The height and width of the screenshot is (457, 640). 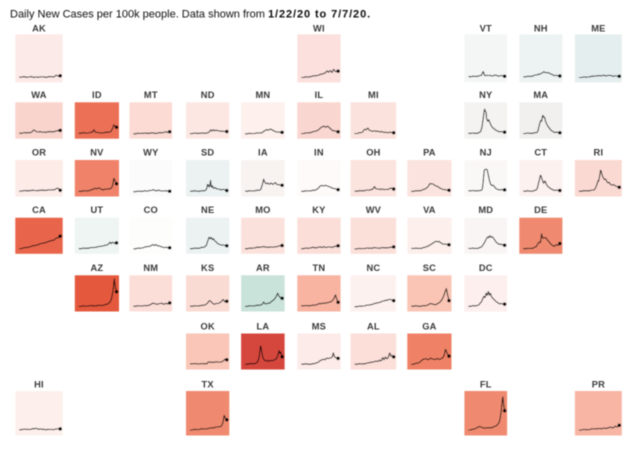 I want to click on svg-text: MS, so click(x=319, y=326).